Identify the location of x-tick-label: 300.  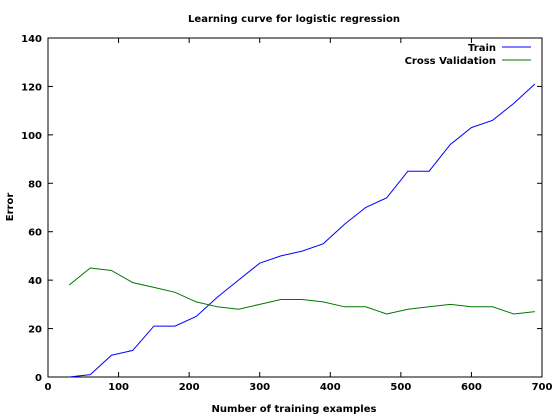
(259, 387).